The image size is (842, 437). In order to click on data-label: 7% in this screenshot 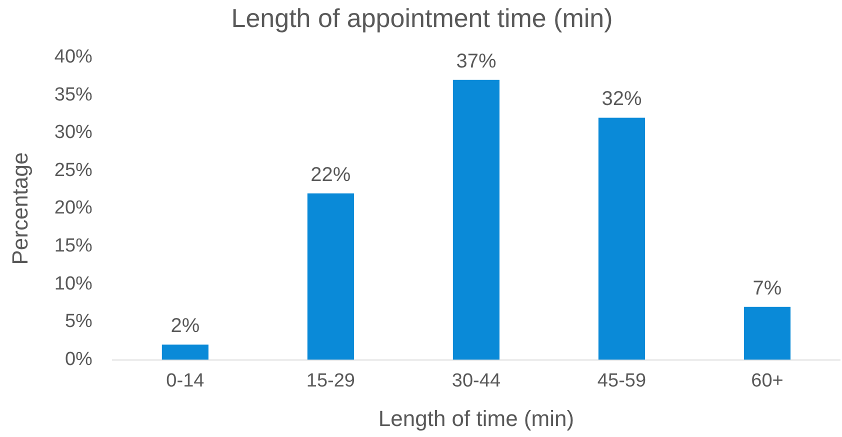, I will do `click(767, 288)`.